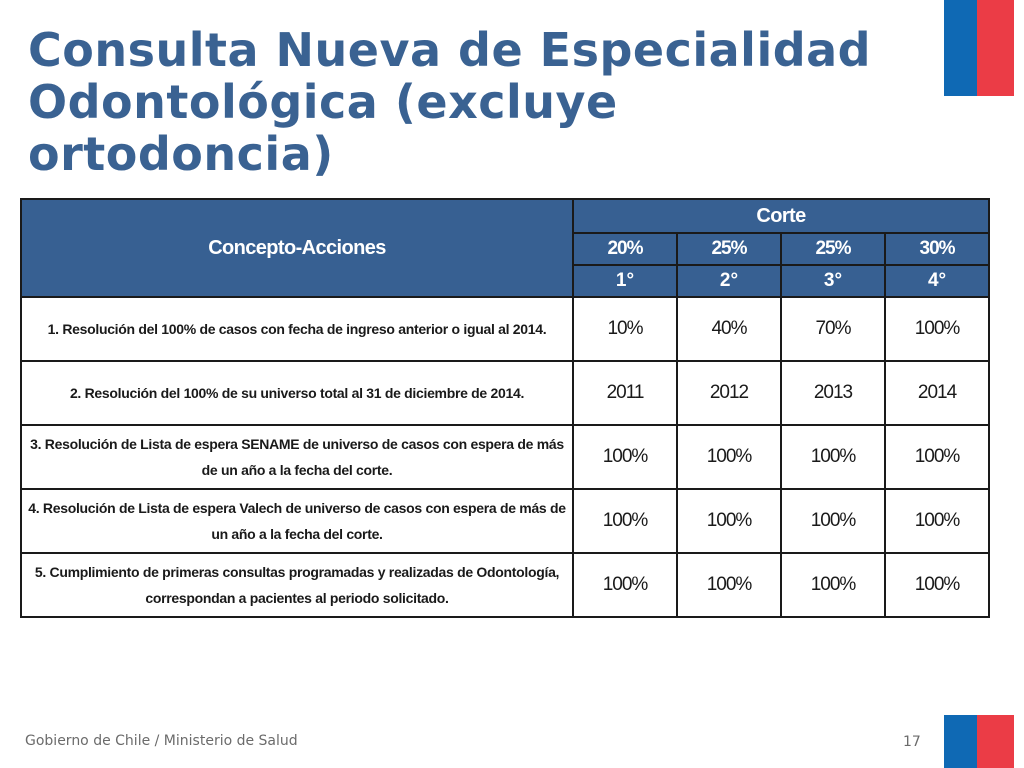 The image size is (1024, 768). Describe the element at coordinates (833, 329) in the screenshot. I see `row-value: 70%` at that location.